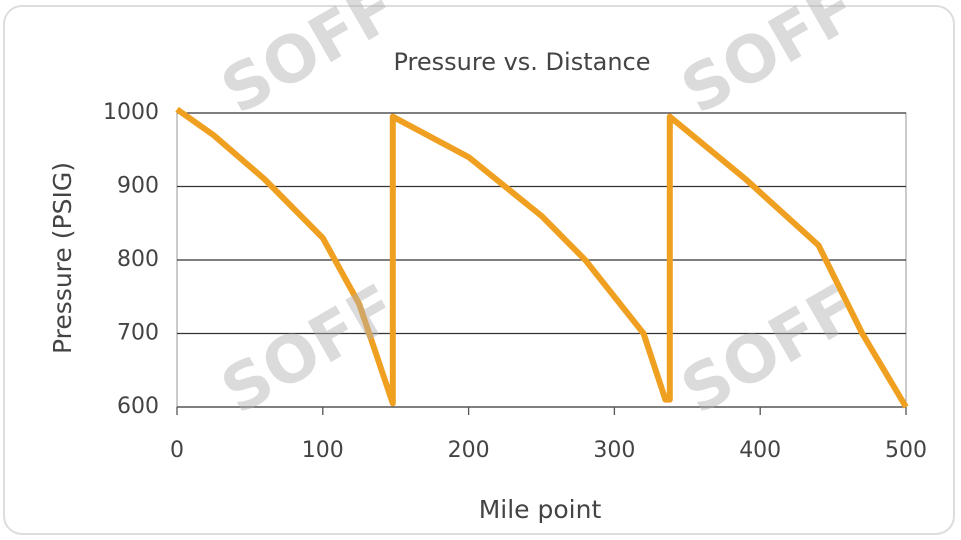 The height and width of the screenshot is (540, 961). Describe the element at coordinates (614, 450) in the screenshot. I see `x-tick-label: 300` at that location.